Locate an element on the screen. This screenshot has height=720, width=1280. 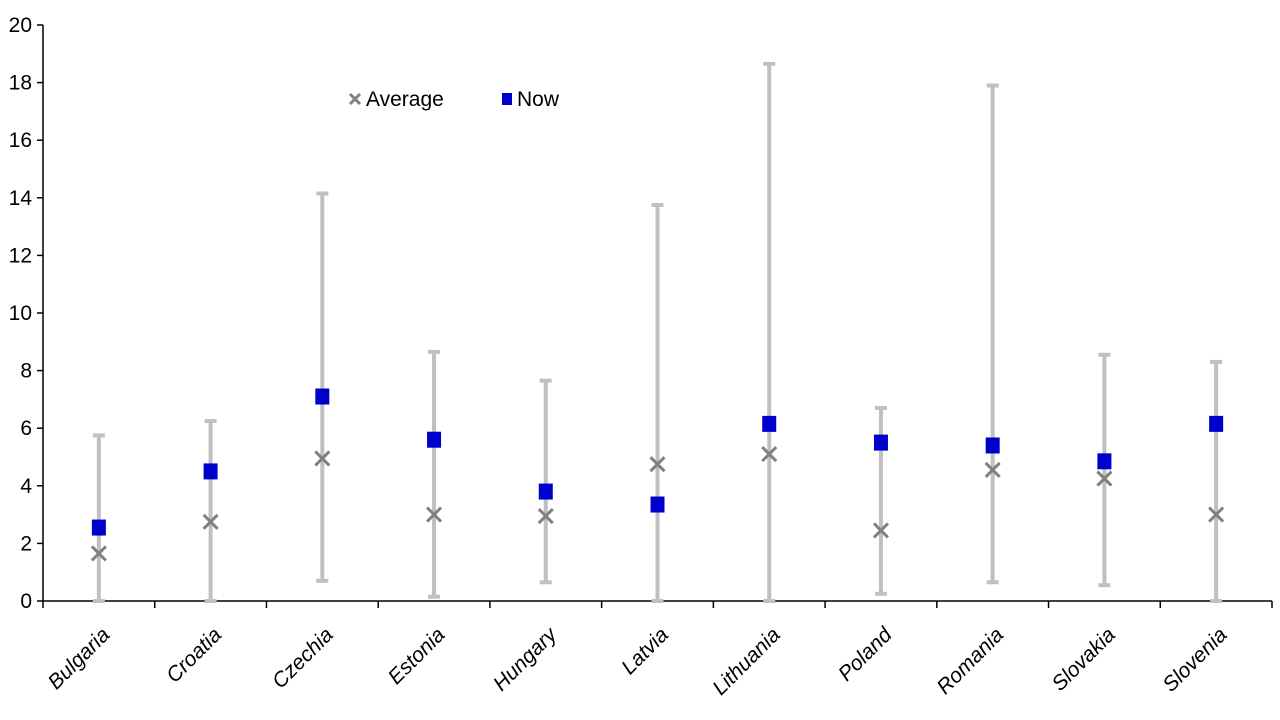
y-tick-label: 16 is located at coordinates (20, 140).